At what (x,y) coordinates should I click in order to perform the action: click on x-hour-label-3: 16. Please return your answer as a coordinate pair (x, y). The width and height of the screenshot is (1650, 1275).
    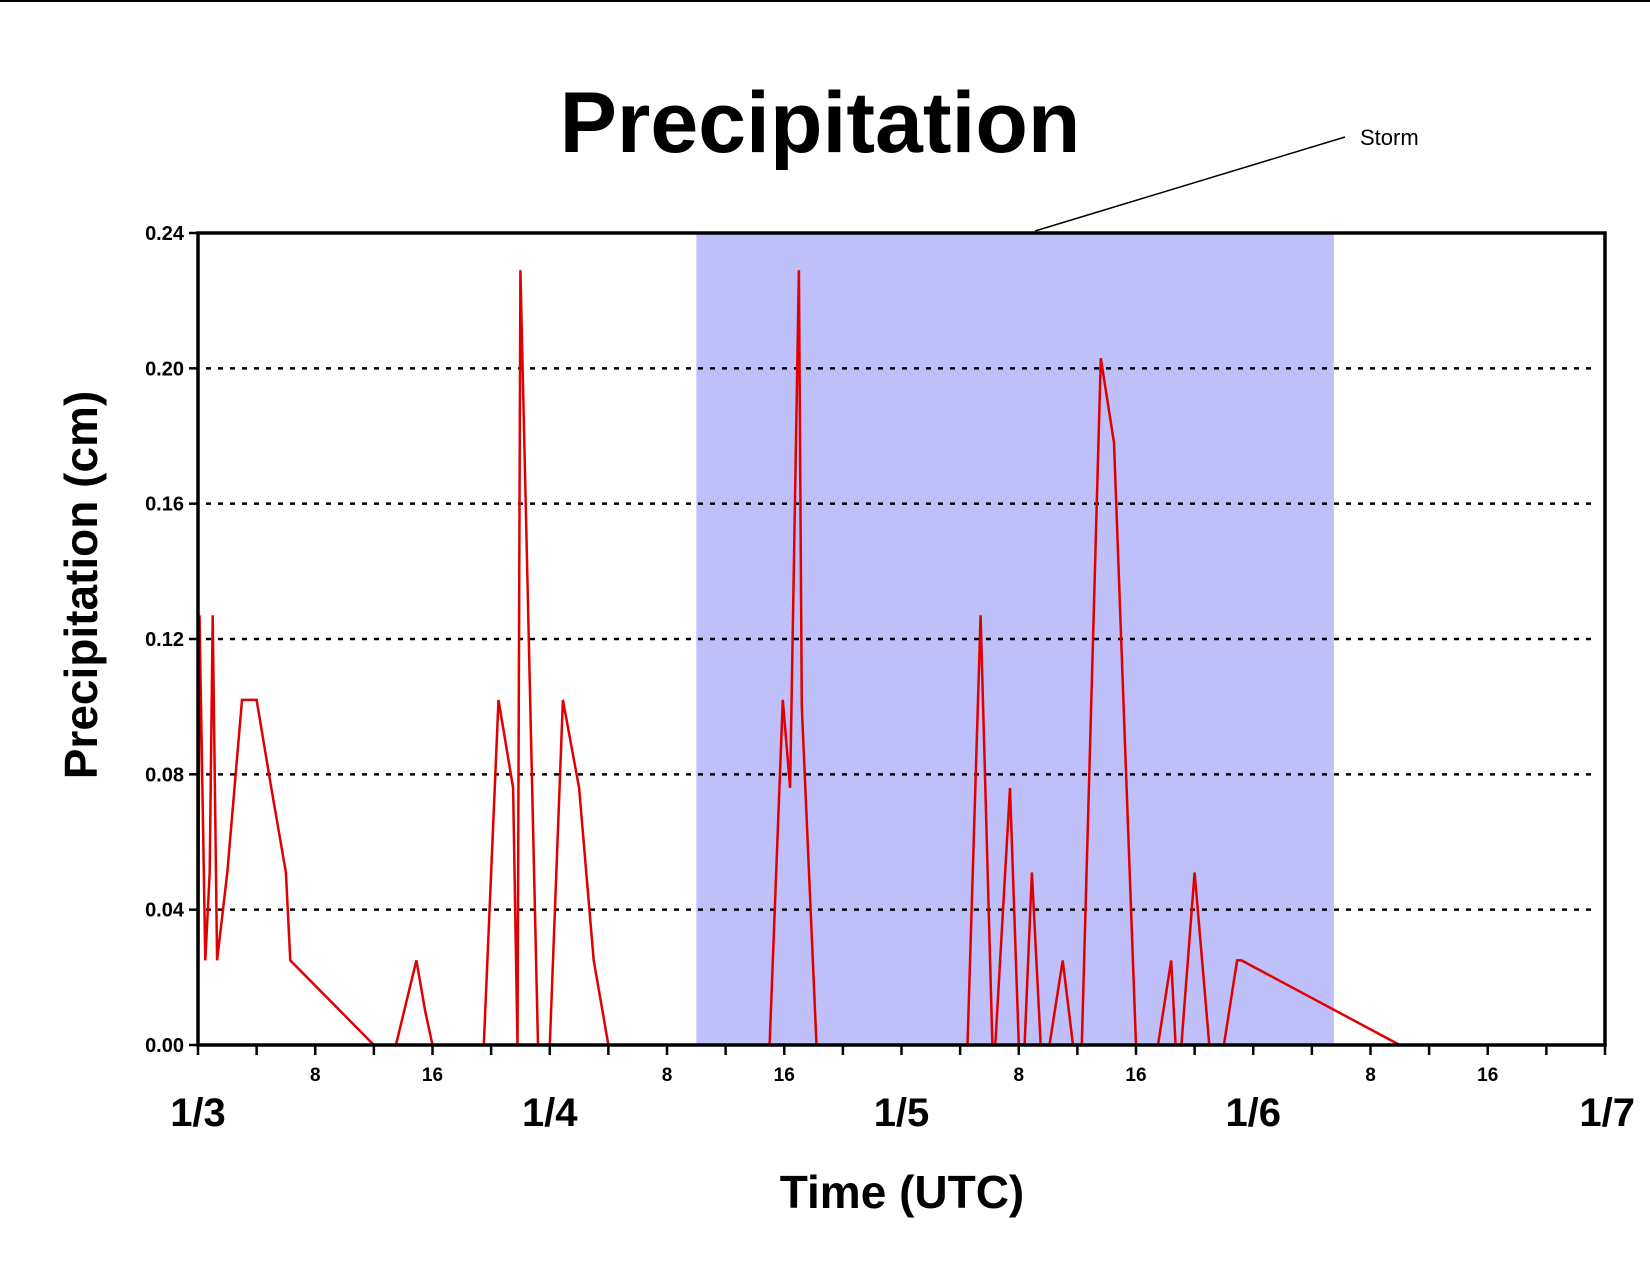
    Looking at the image, I should click on (784, 1075).